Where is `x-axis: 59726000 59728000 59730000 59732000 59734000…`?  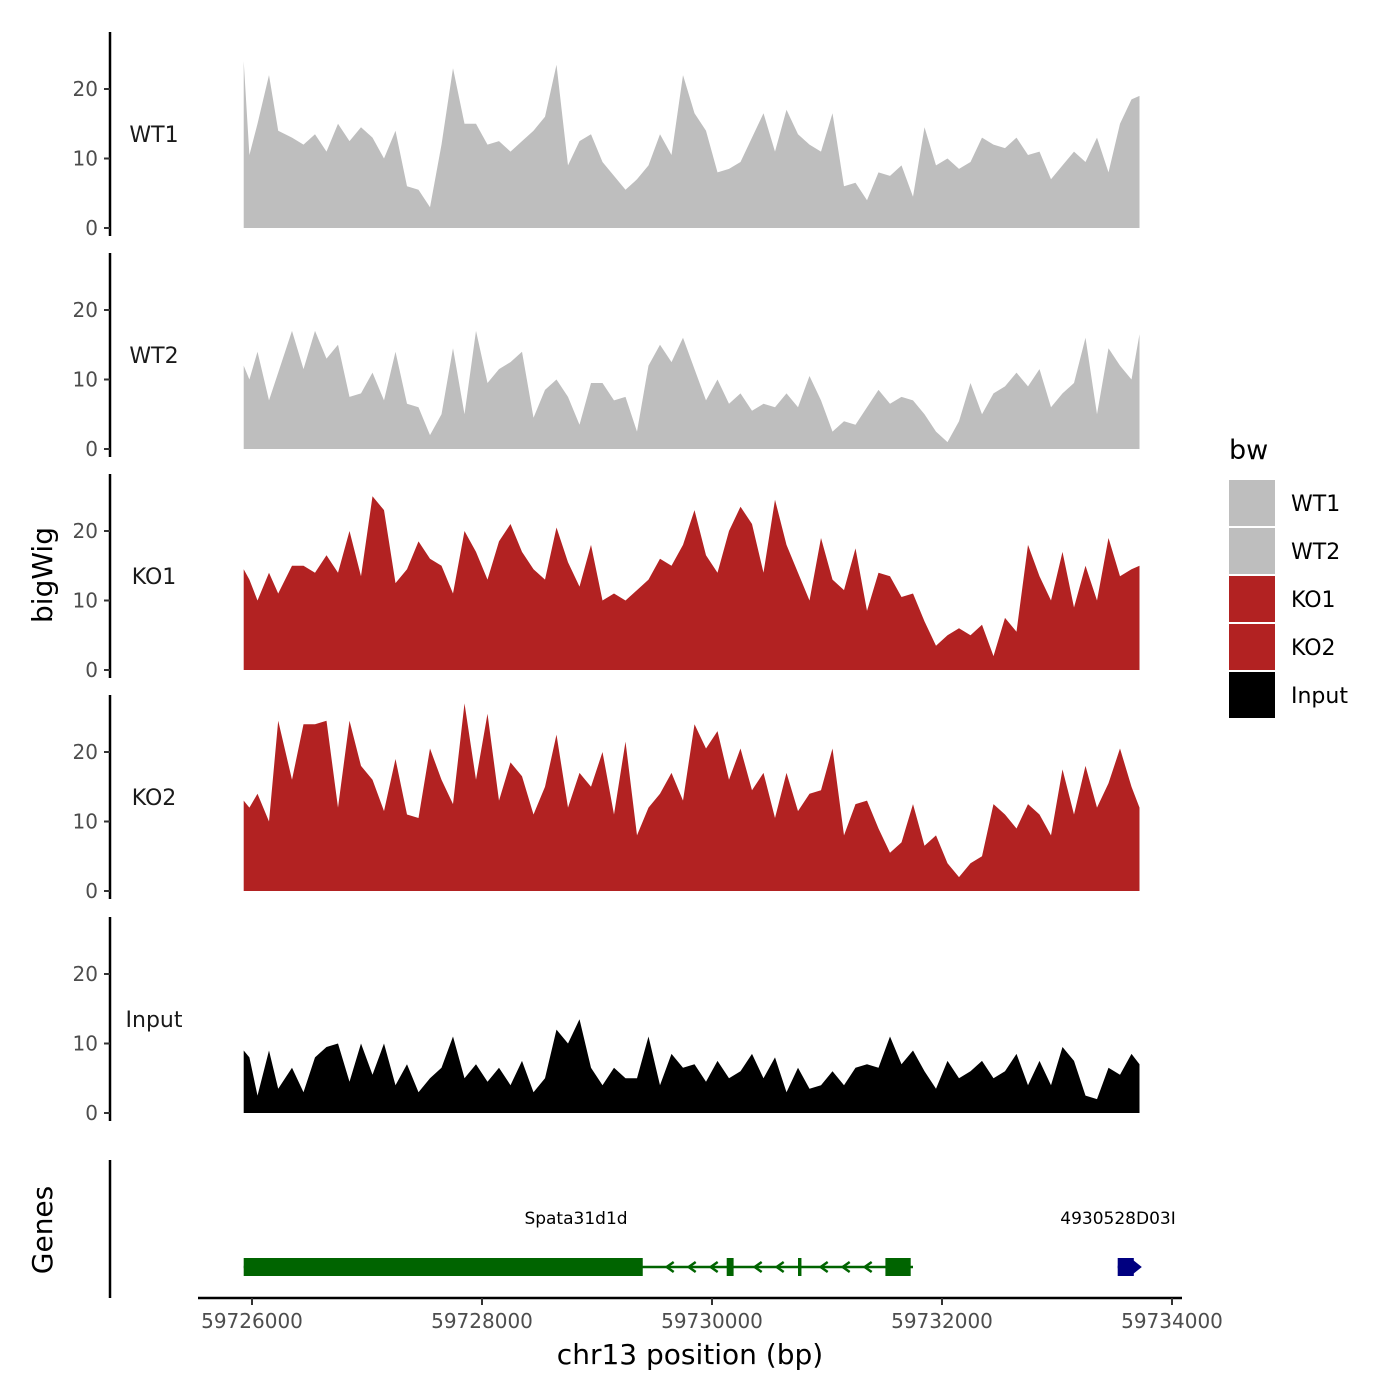
x-axis: 59726000 59728000 59730000 59732000 59734000… is located at coordinates (710, 1333).